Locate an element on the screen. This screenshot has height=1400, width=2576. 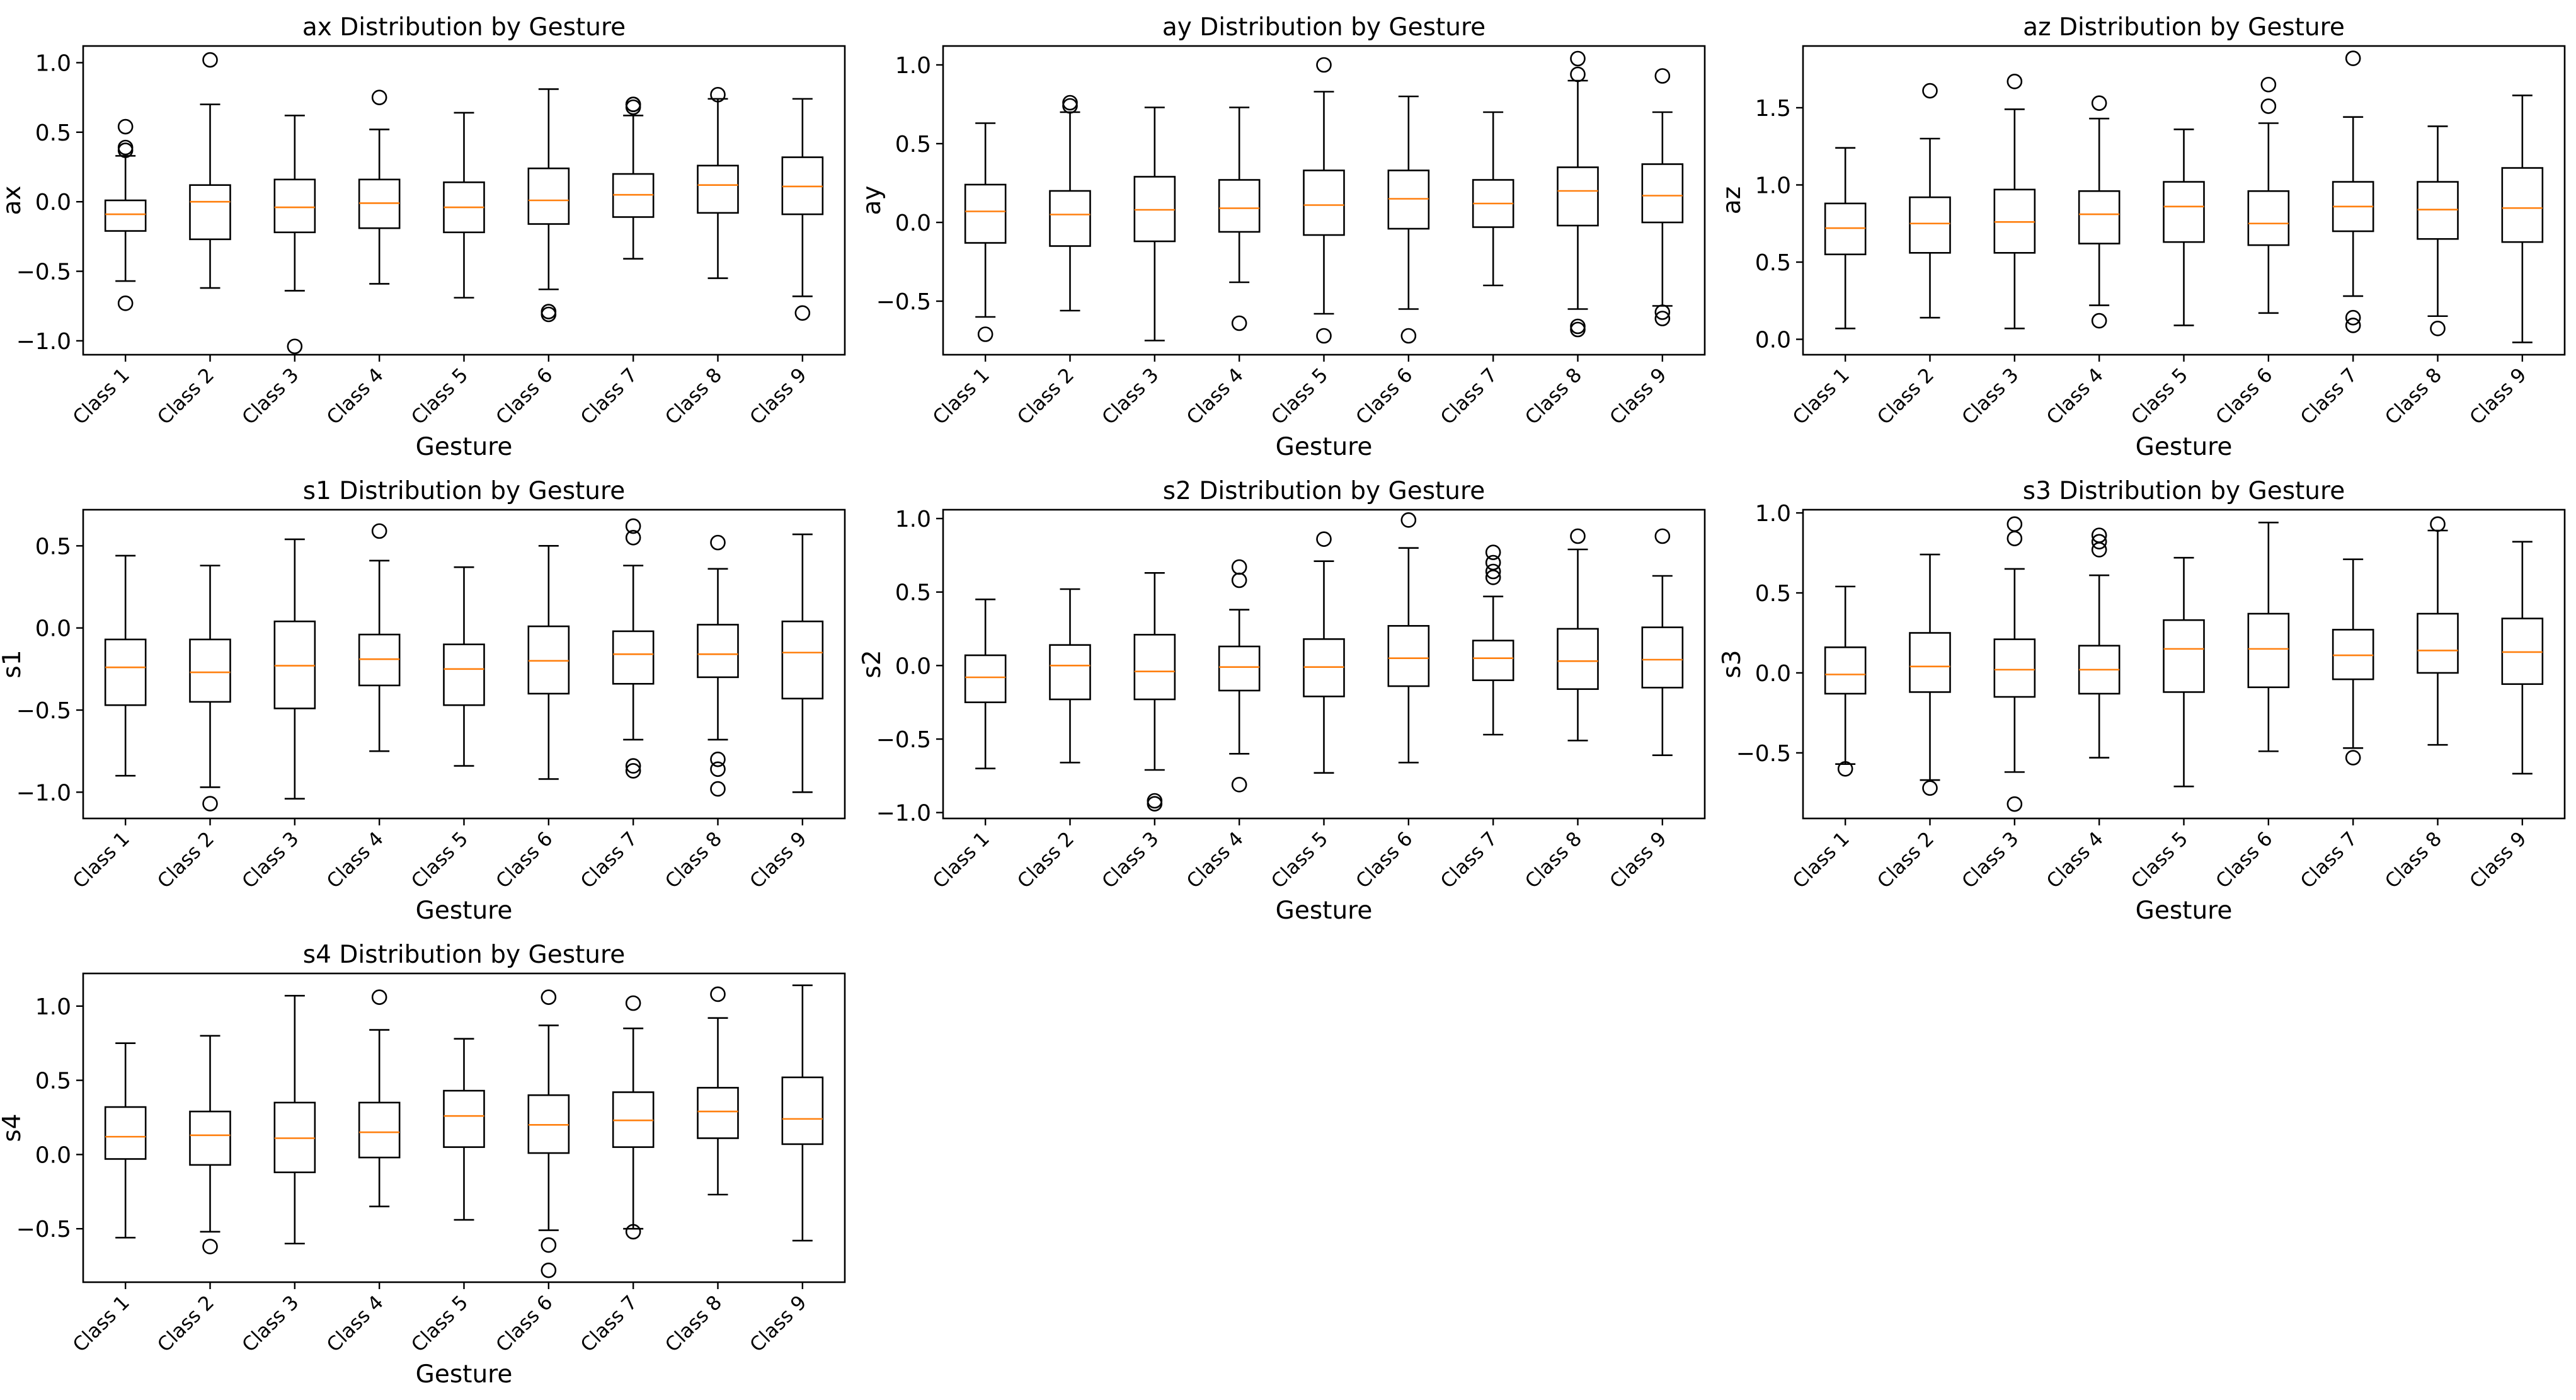
chart-title: az Distribution by Gesture is located at coordinates (2184, 27).